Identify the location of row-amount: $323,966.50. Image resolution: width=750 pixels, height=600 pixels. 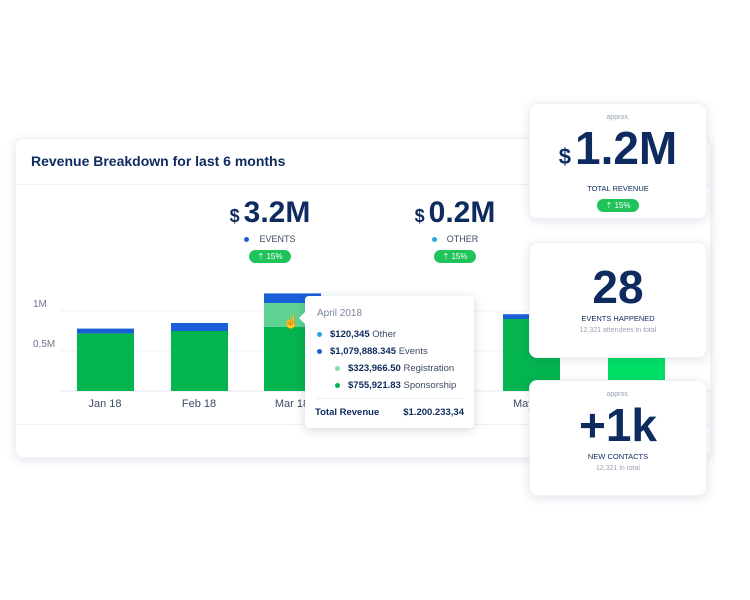
(374, 368).